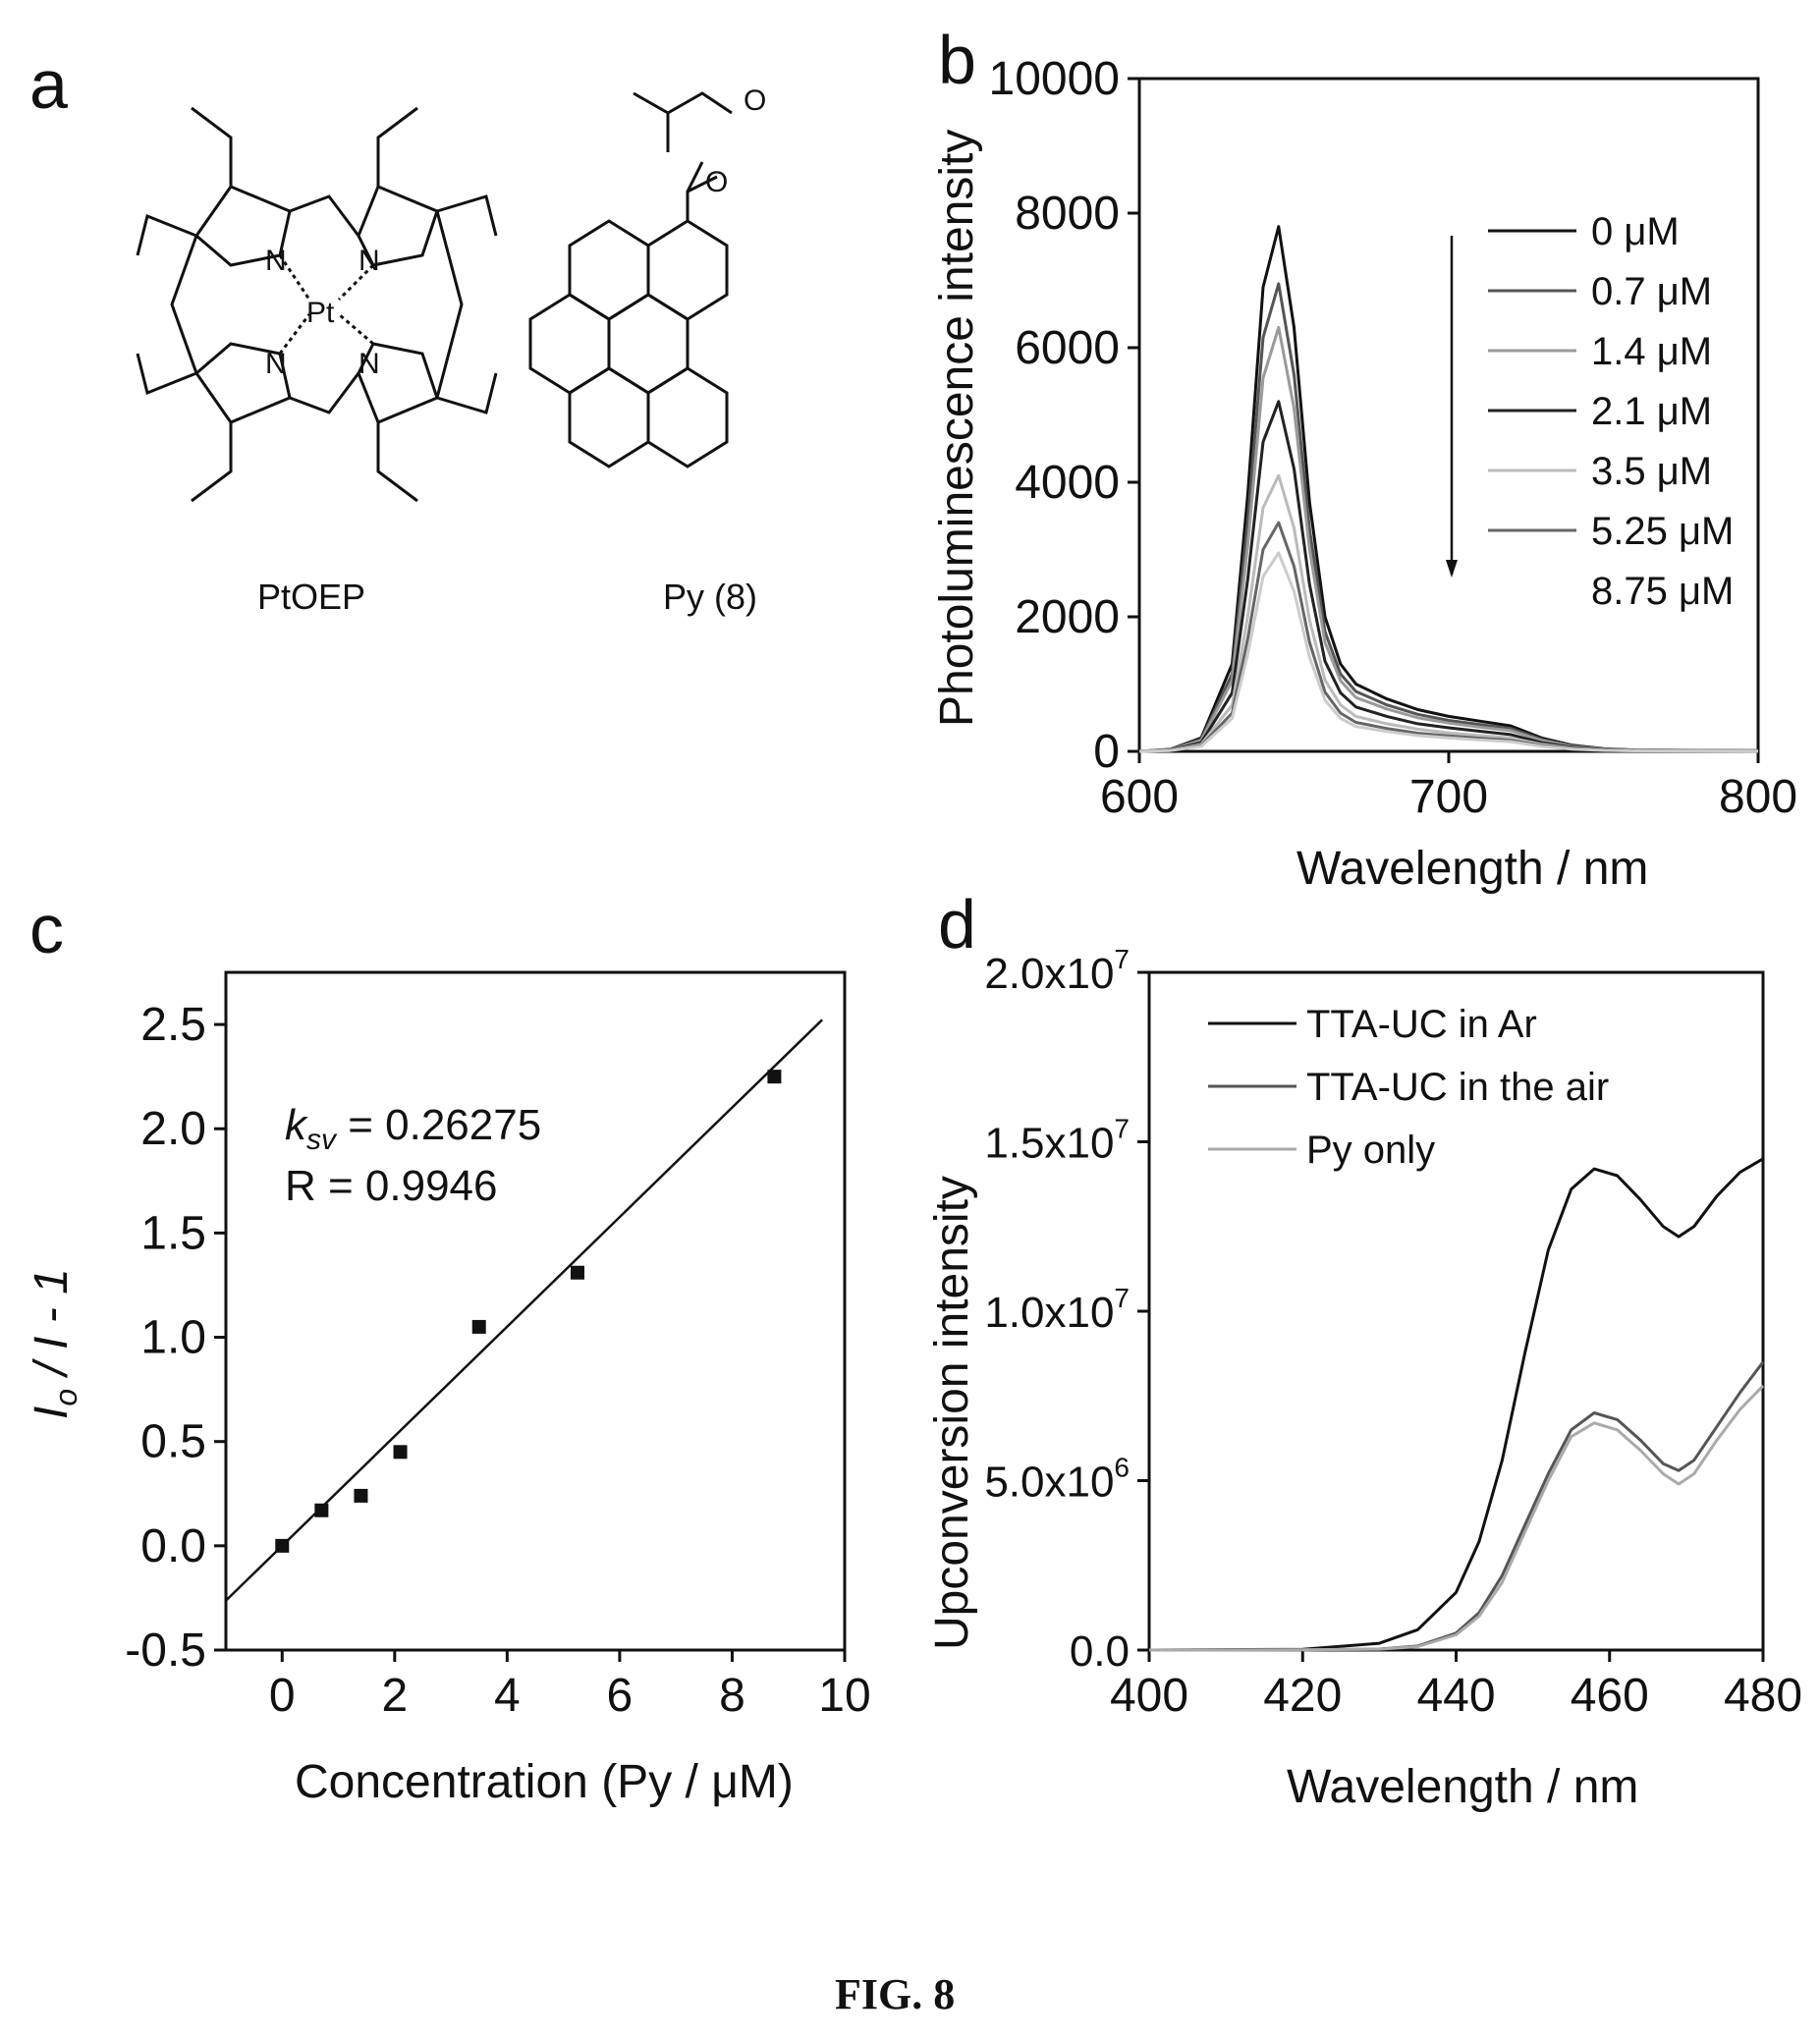 The image size is (1820, 2039). Describe the element at coordinates (1662, 591) in the screenshot. I see `legend-label: 8.75 μM` at that location.